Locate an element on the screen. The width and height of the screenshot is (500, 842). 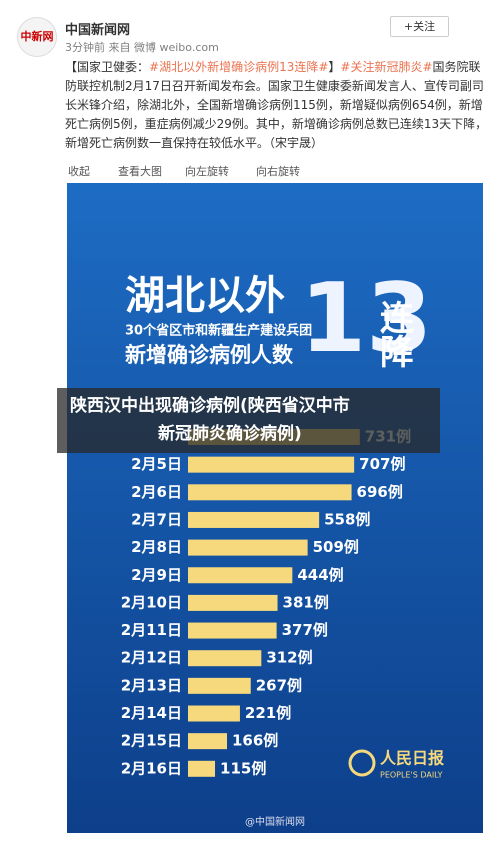
author: 中国新闻网 is located at coordinates (98, 30).